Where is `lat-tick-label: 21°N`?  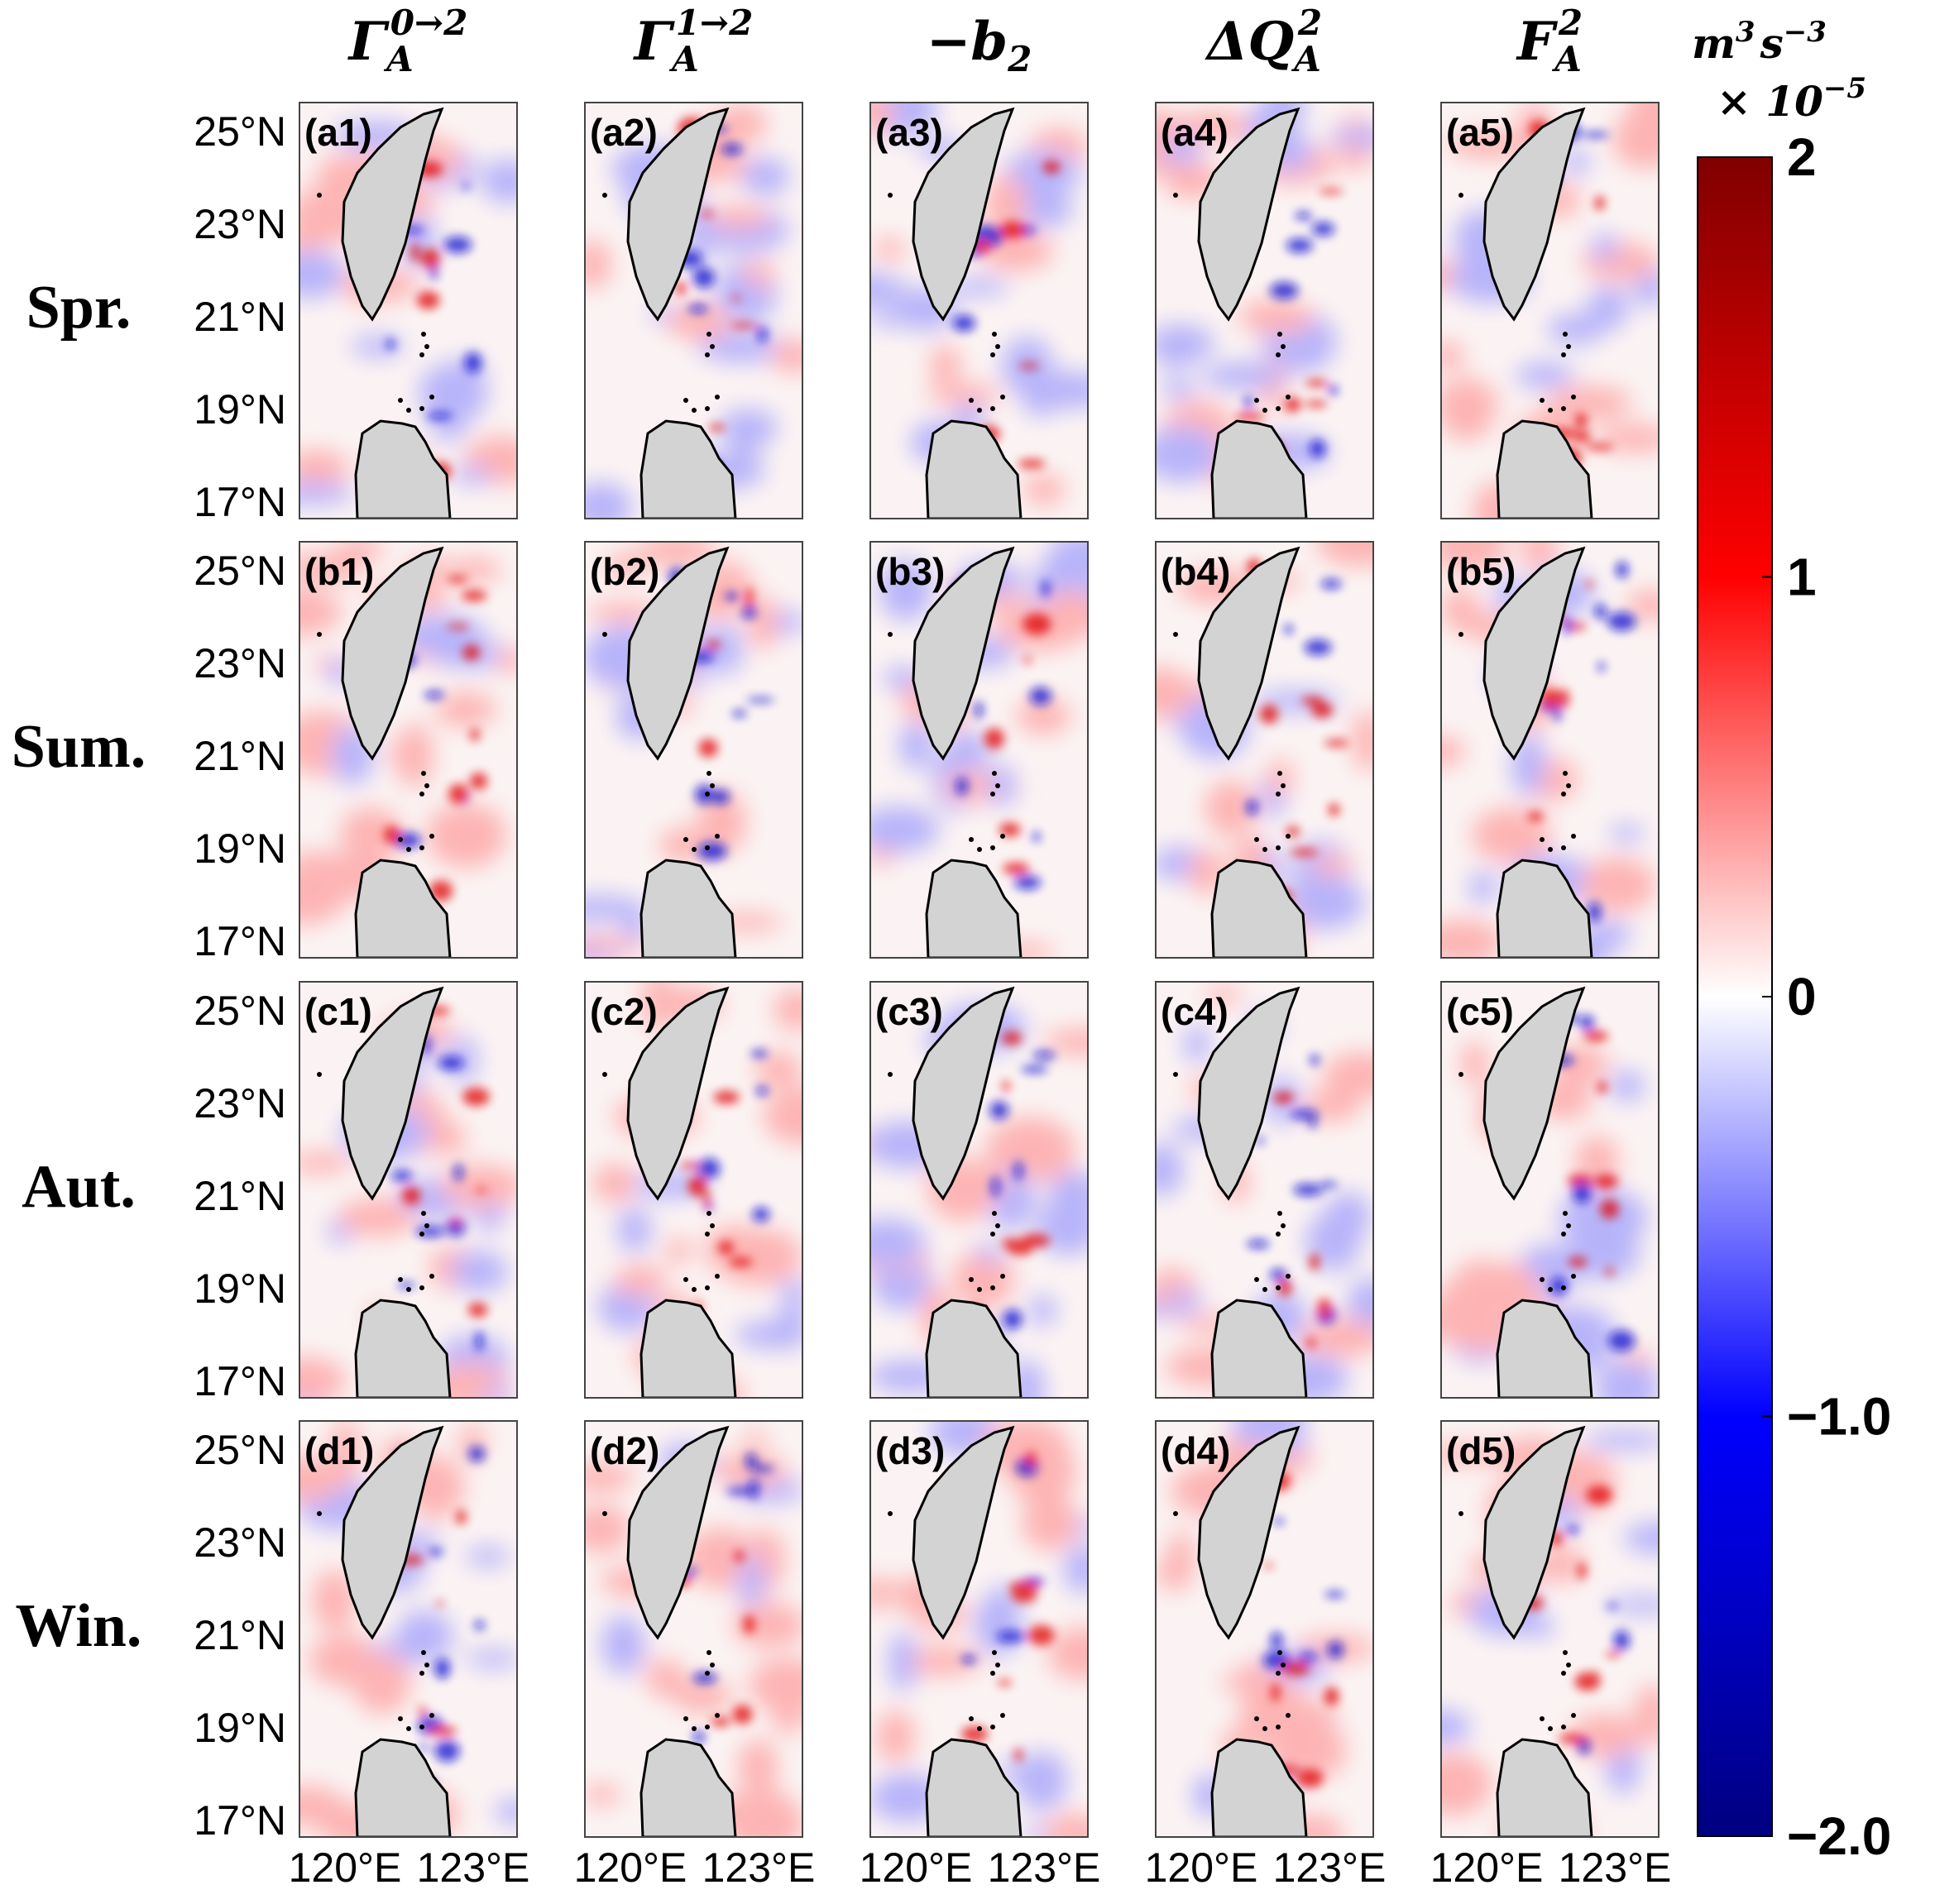
lat-tick-label: 21°N is located at coordinates (240, 1196).